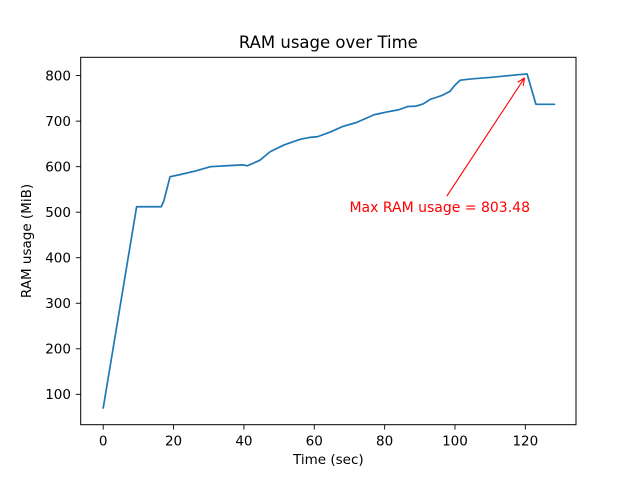 This screenshot has height=480, width=640. What do you see at coordinates (173, 442) in the screenshot?
I see `x-tick-label: 20` at bounding box center [173, 442].